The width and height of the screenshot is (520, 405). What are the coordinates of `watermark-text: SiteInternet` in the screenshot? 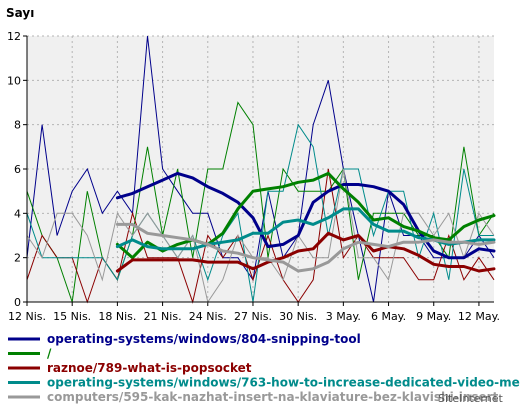 It's located at (470, 398).